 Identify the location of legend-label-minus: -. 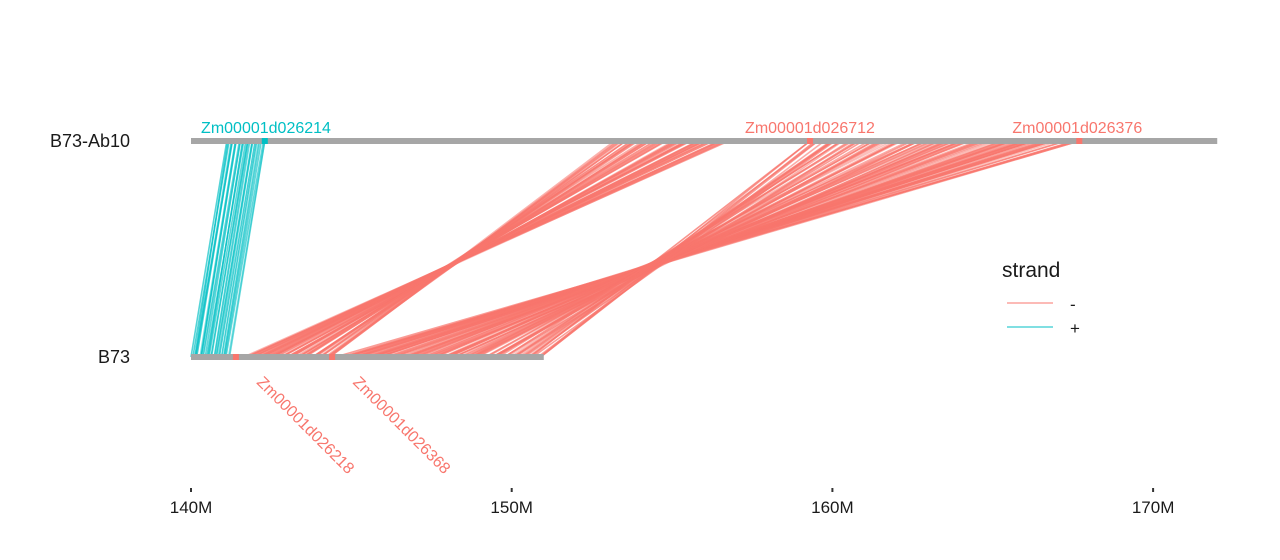
(1073, 304).